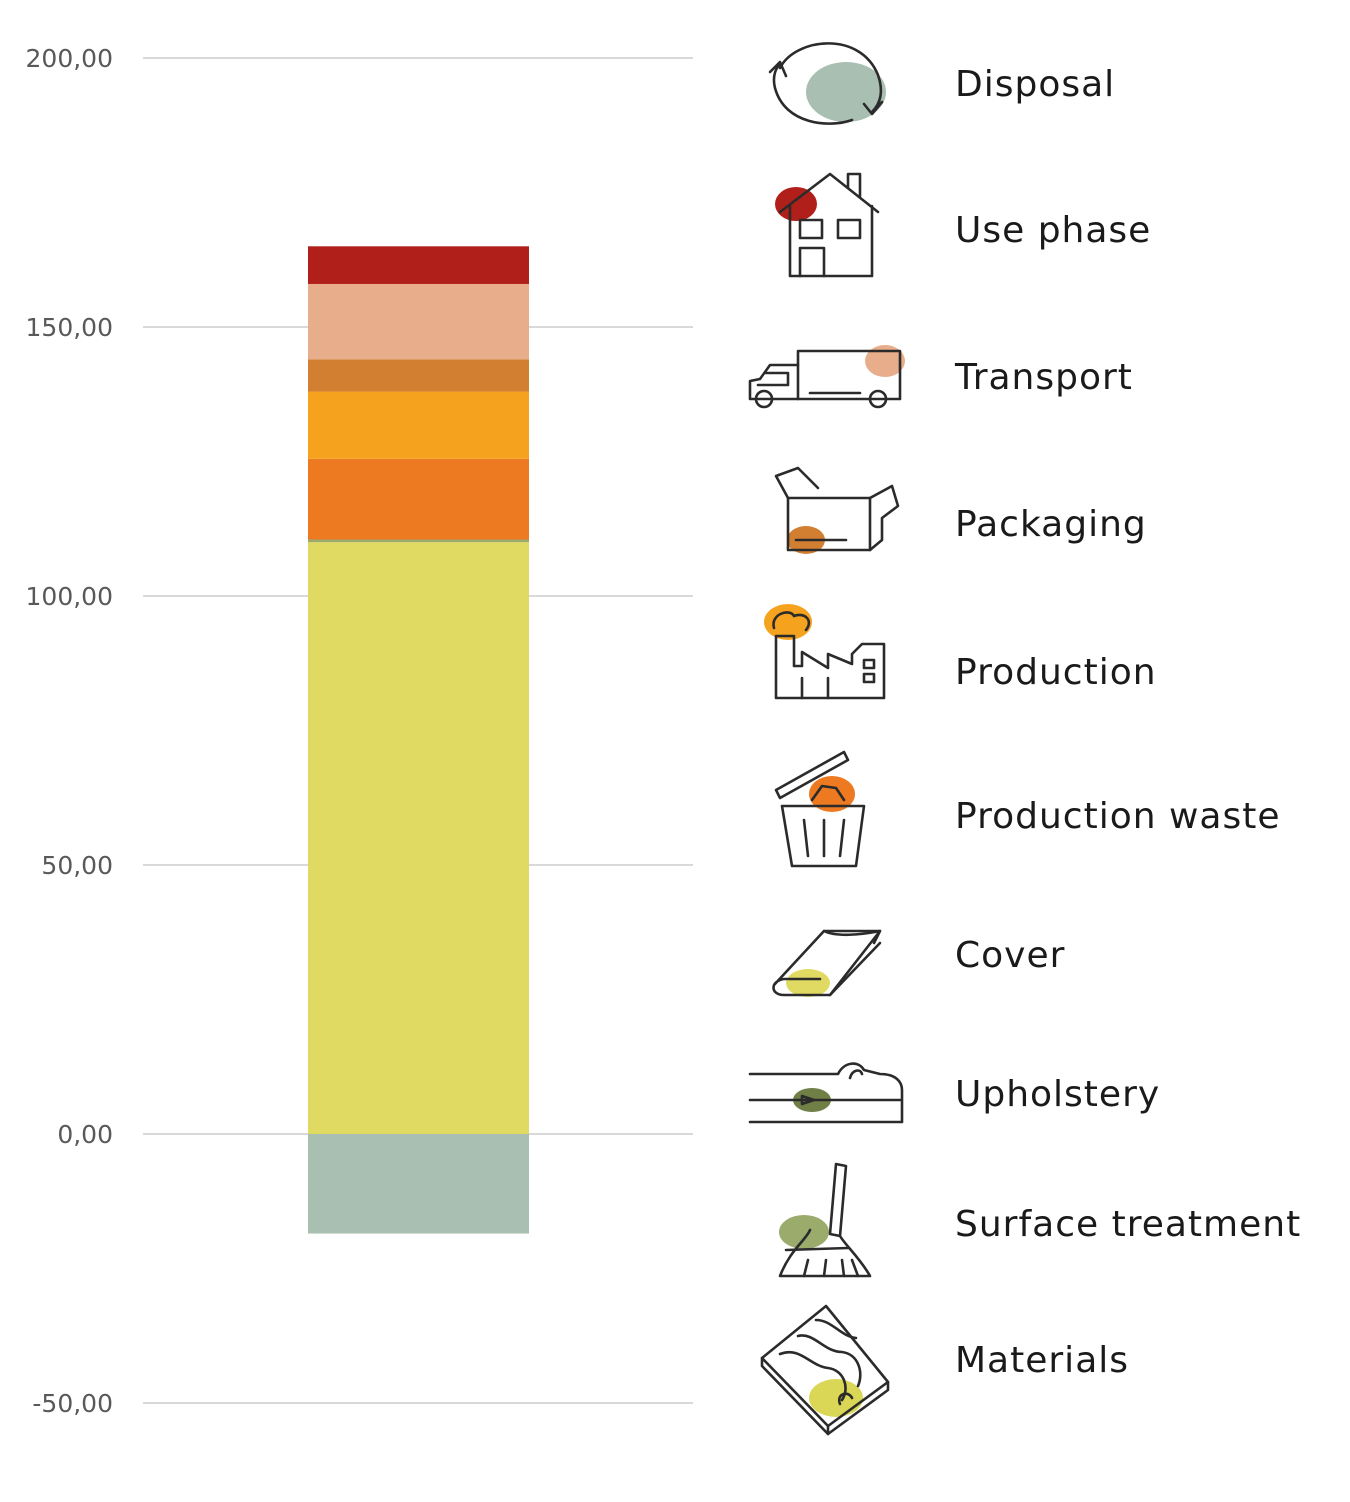  I want to click on y-tick-label: 0,00, so click(85, 1134).